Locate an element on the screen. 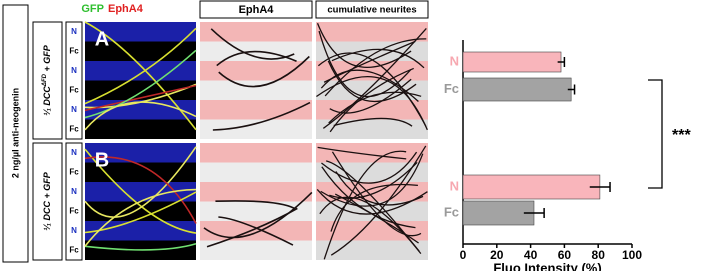 The height and width of the screenshot is (271, 701). x-tick-label: 20 is located at coordinates (497, 255).